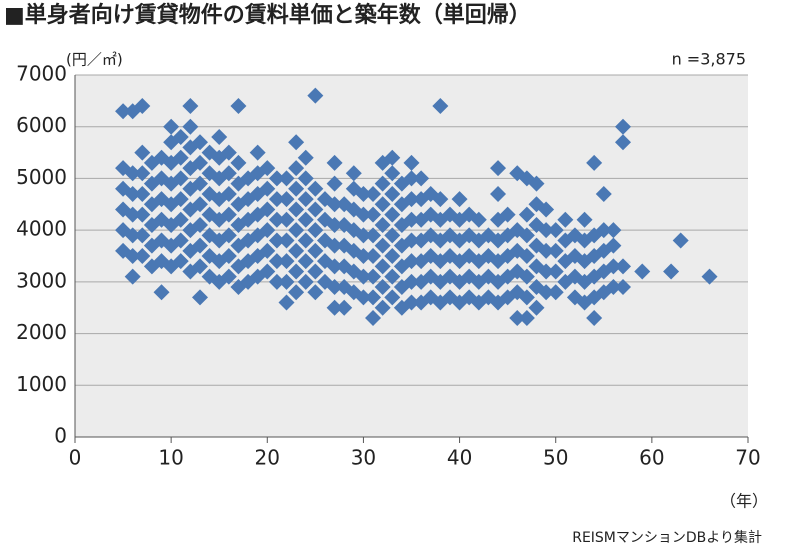 The height and width of the screenshot is (553, 800). What do you see at coordinates (41, 280) in the screenshot?
I see `y-tick-label: 3000` at bounding box center [41, 280].